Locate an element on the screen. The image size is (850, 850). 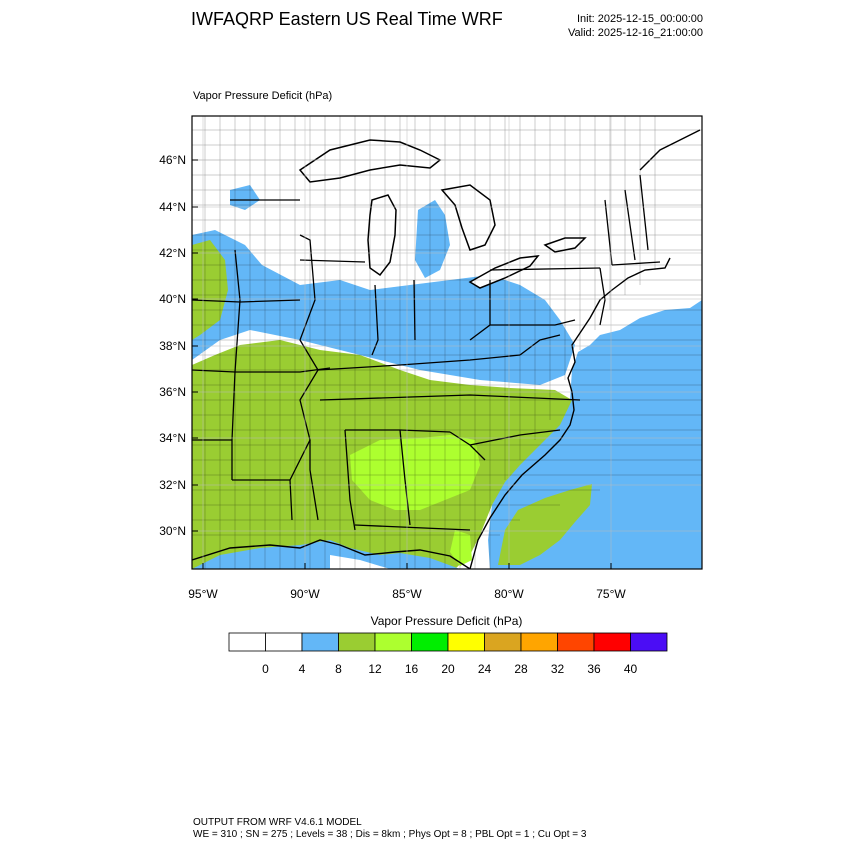
lon-tick-label: 90°W is located at coordinates (305, 594).